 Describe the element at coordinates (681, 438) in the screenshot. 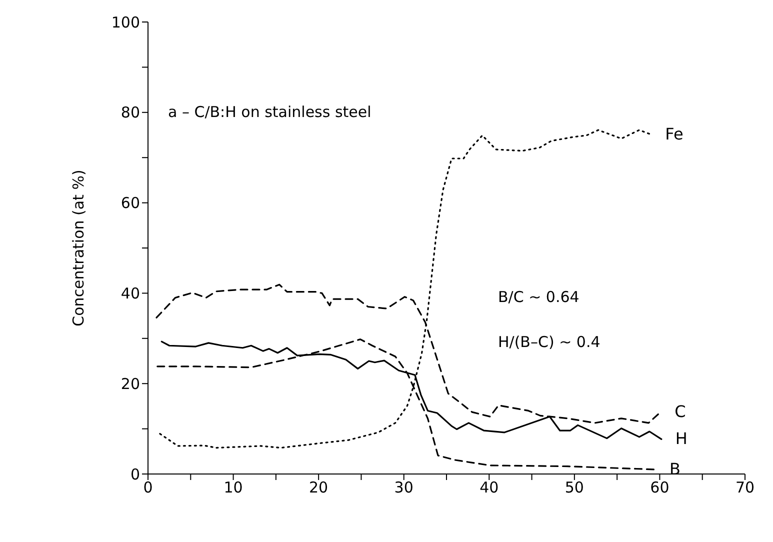

I see `series-label: H` at that location.